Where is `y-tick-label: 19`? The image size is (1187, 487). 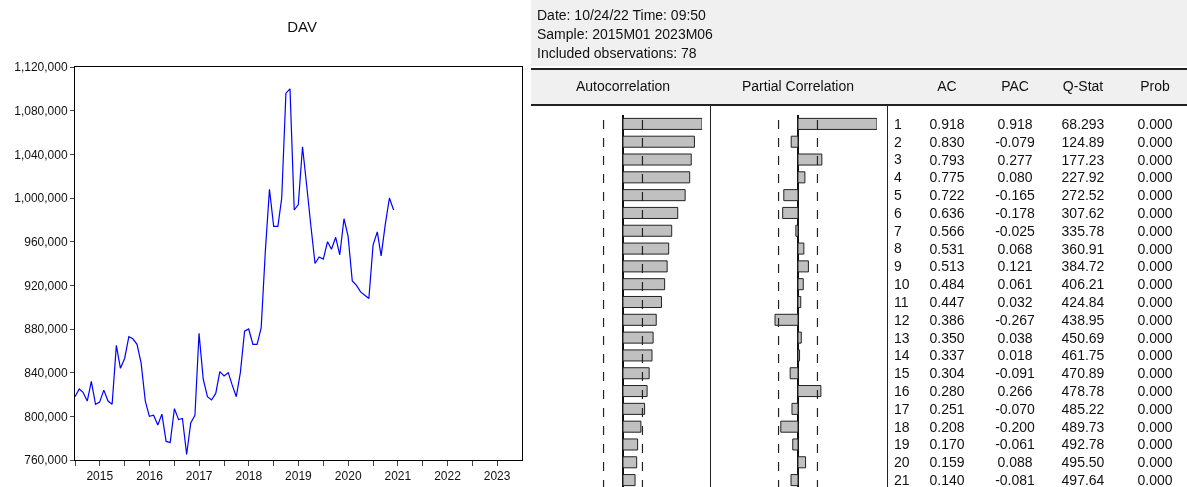
y-tick-label: 19 is located at coordinates (902, 444).